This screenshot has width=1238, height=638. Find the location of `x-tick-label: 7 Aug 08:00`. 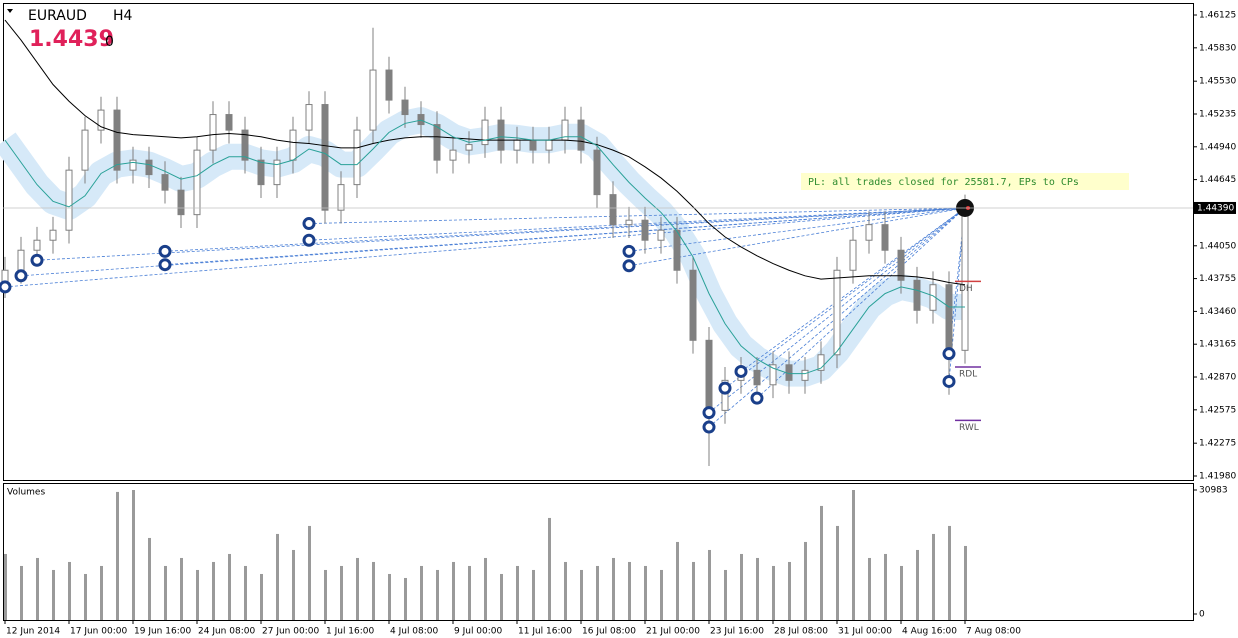

x-tick-label: 7 Aug 08:00 is located at coordinates (993, 632).